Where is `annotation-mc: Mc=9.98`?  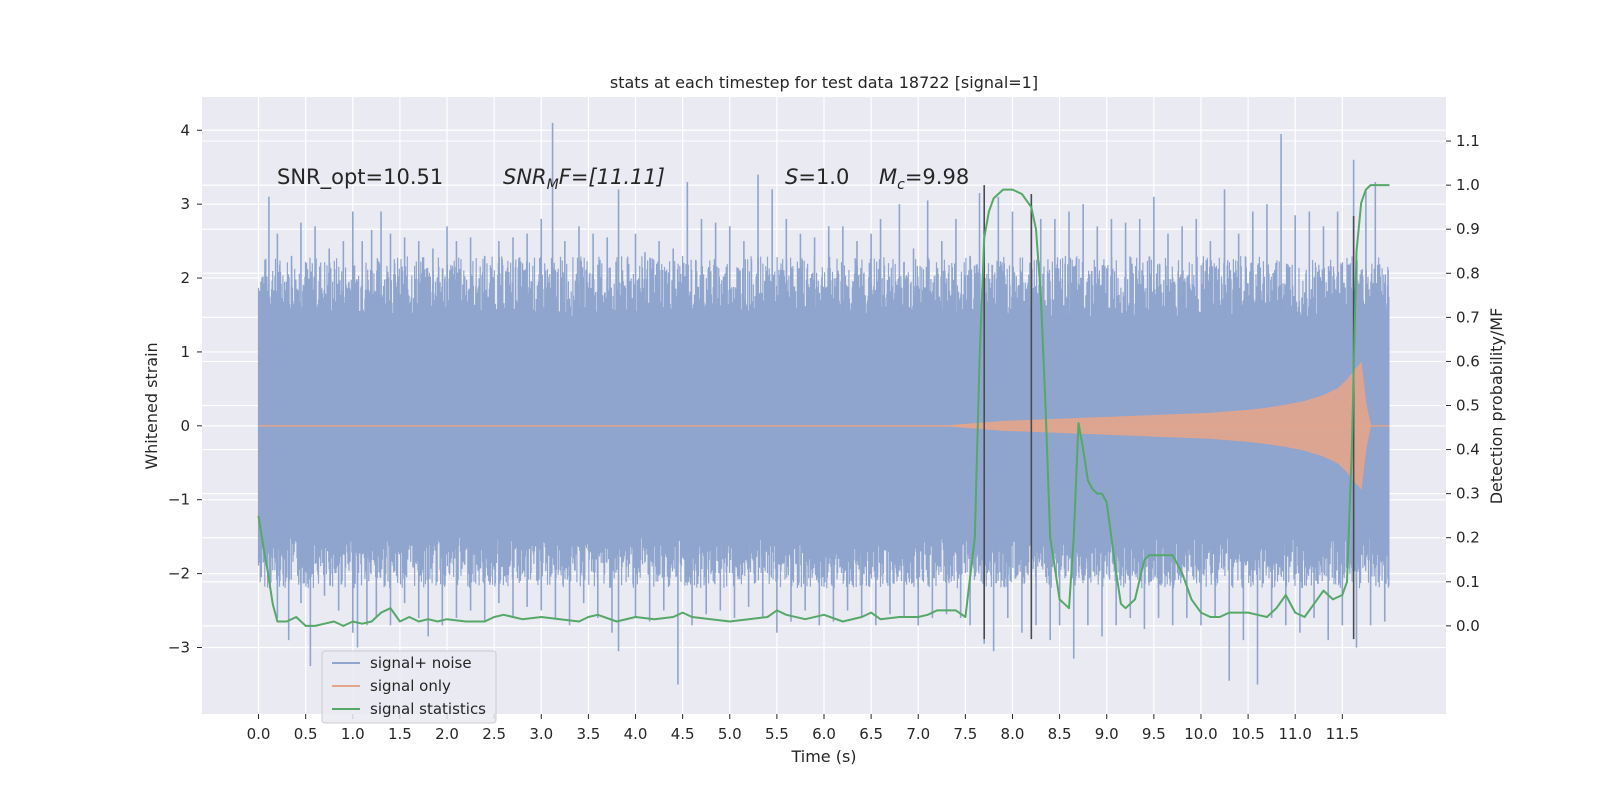
annotation-mc: Mc=9.98 is located at coordinates (924, 179).